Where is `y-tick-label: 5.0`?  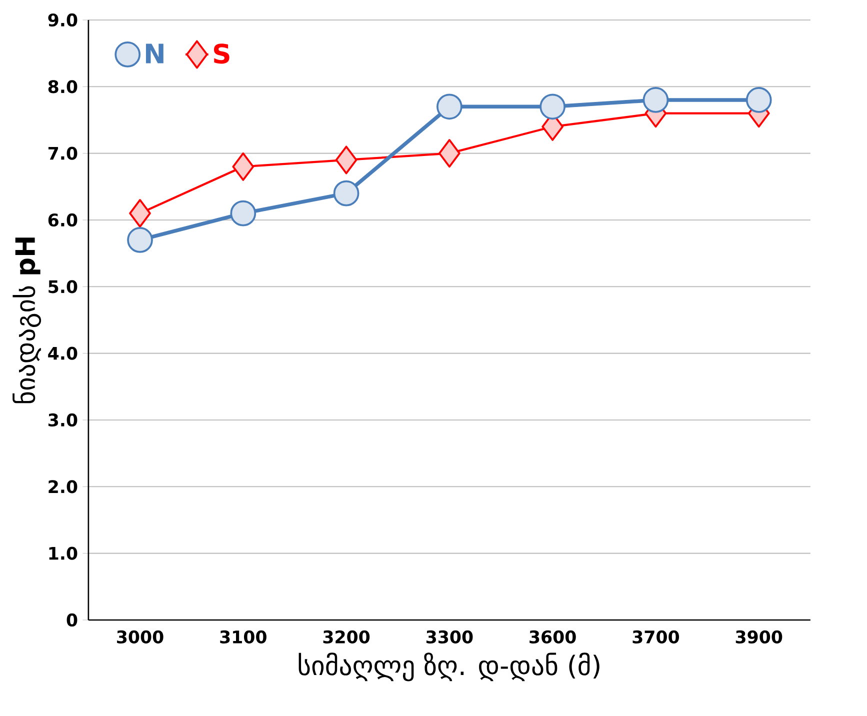 y-tick-label: 5.0 is located at coordinates (63, 287).